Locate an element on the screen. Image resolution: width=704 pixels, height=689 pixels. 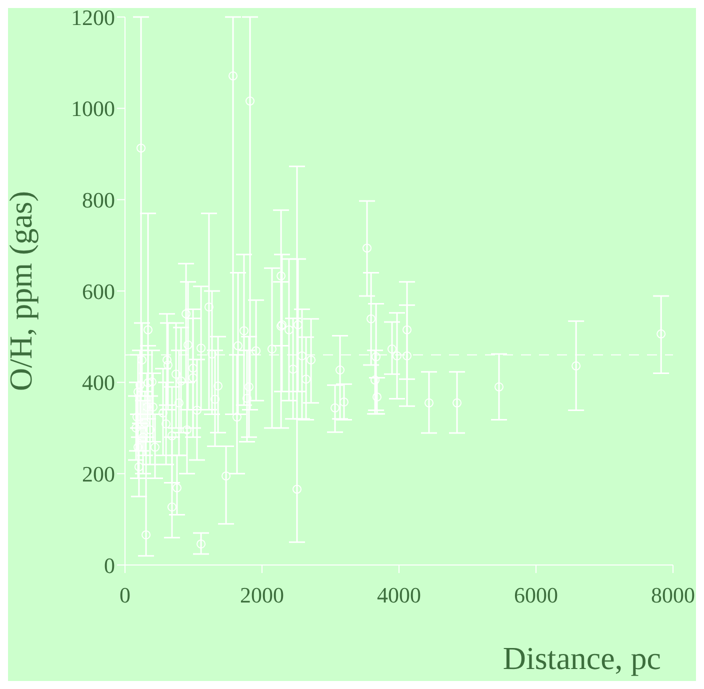
y-axis-title: O/H, ppm (gas) is located at coordinates (20, 291).